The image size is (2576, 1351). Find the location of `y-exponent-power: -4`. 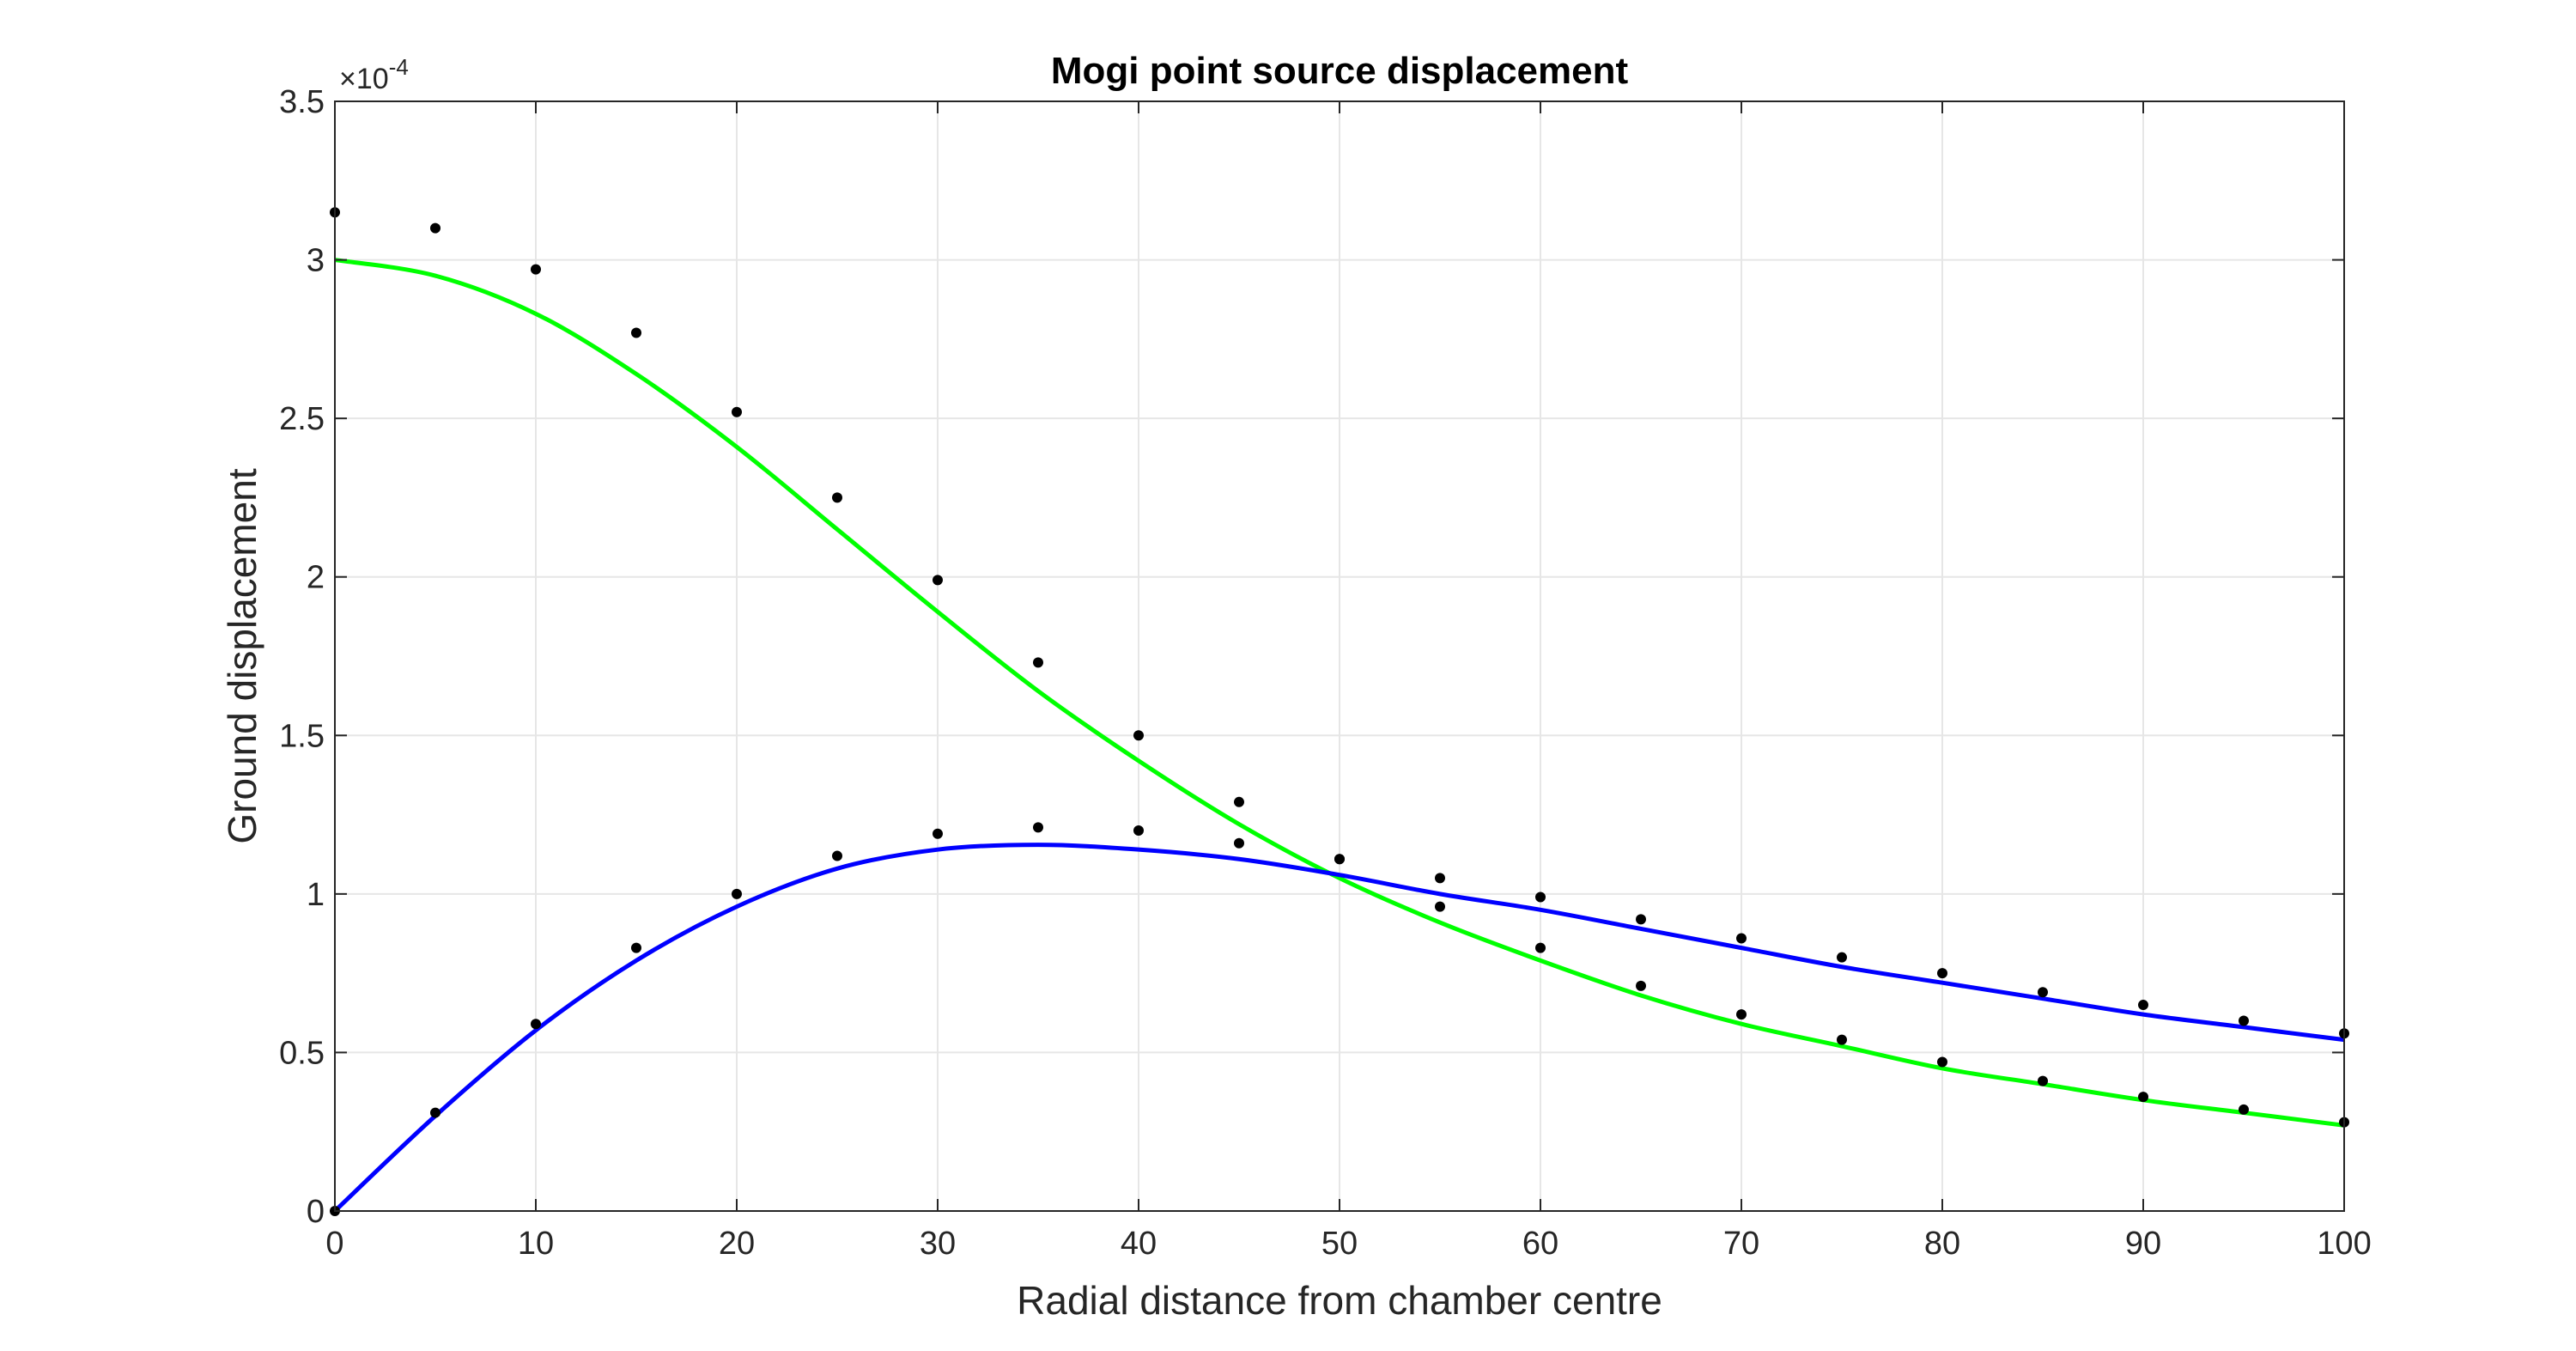

y-exponent-power: -4 is located at coordinates (399, 67).